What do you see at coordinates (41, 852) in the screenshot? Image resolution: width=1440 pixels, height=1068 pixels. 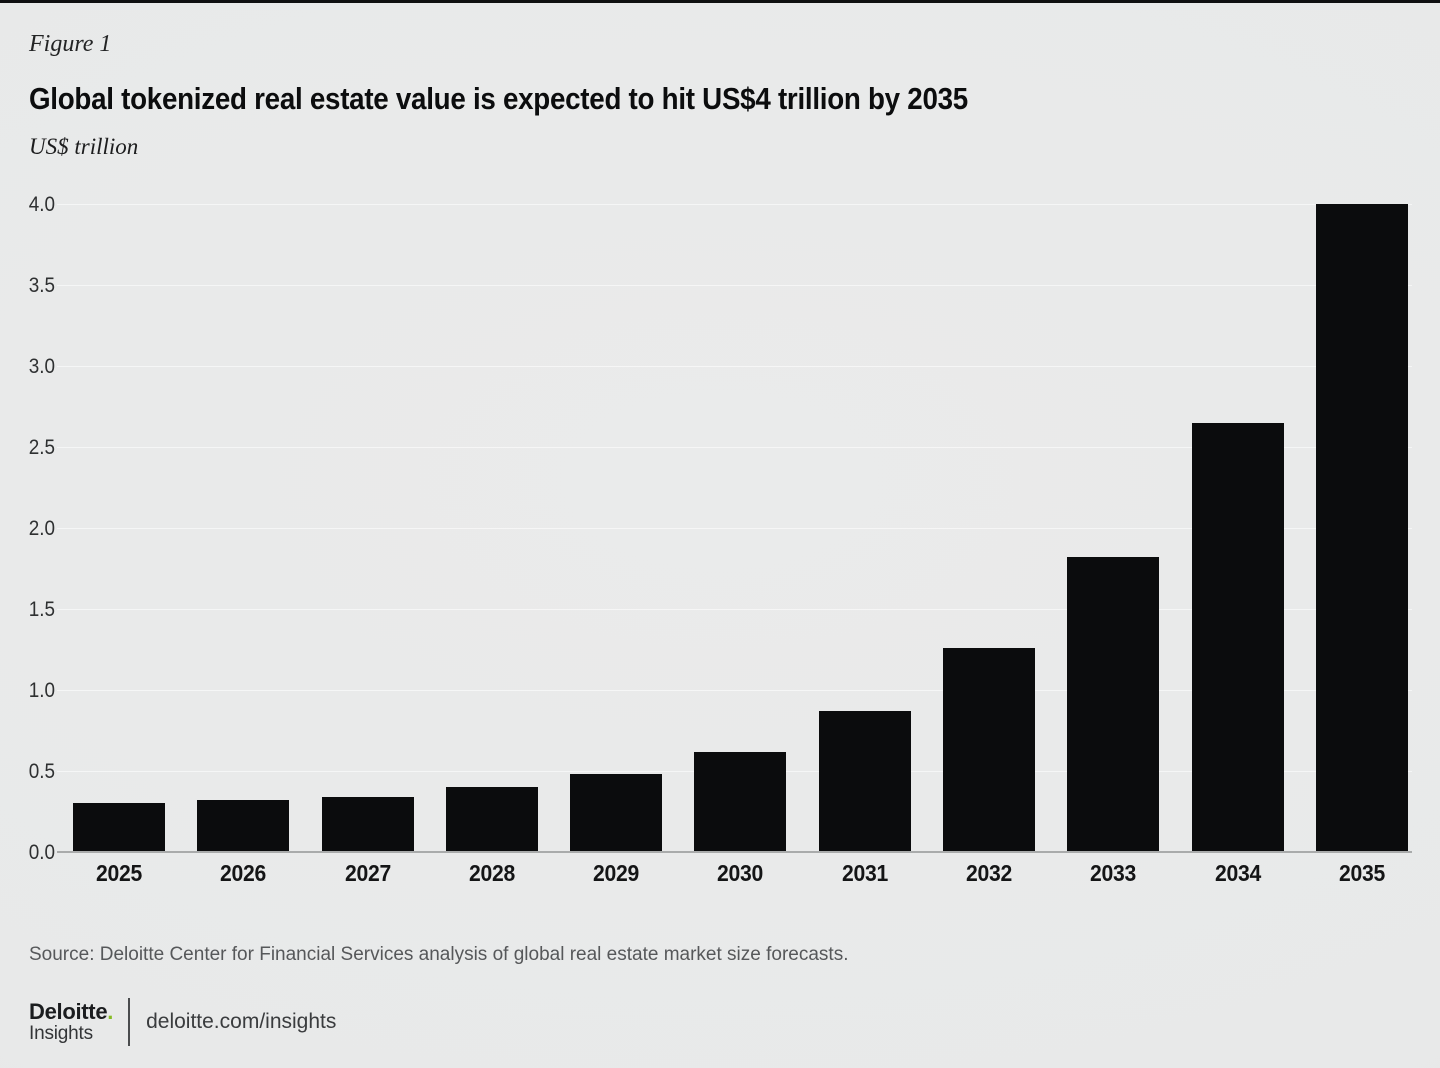 I see `y-axis-tick-label: 0.0` at bounding box center [41, 852].